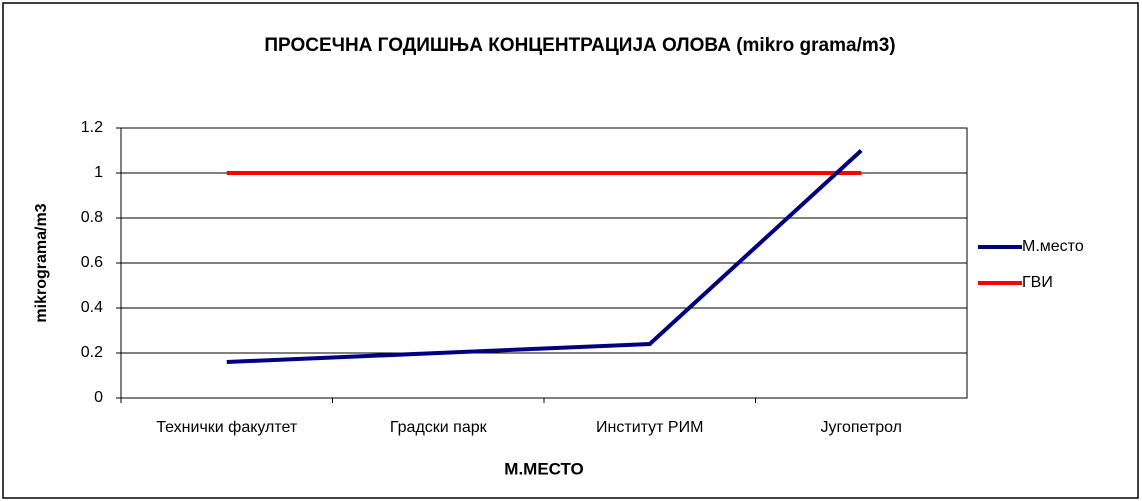 The height and width of the screenshot is (501, 1142). What do you see at coordinates (543, 468) in the screenshot?
I see `x-axis-label: M.МЕСТО` at bounding box center [543, 468].